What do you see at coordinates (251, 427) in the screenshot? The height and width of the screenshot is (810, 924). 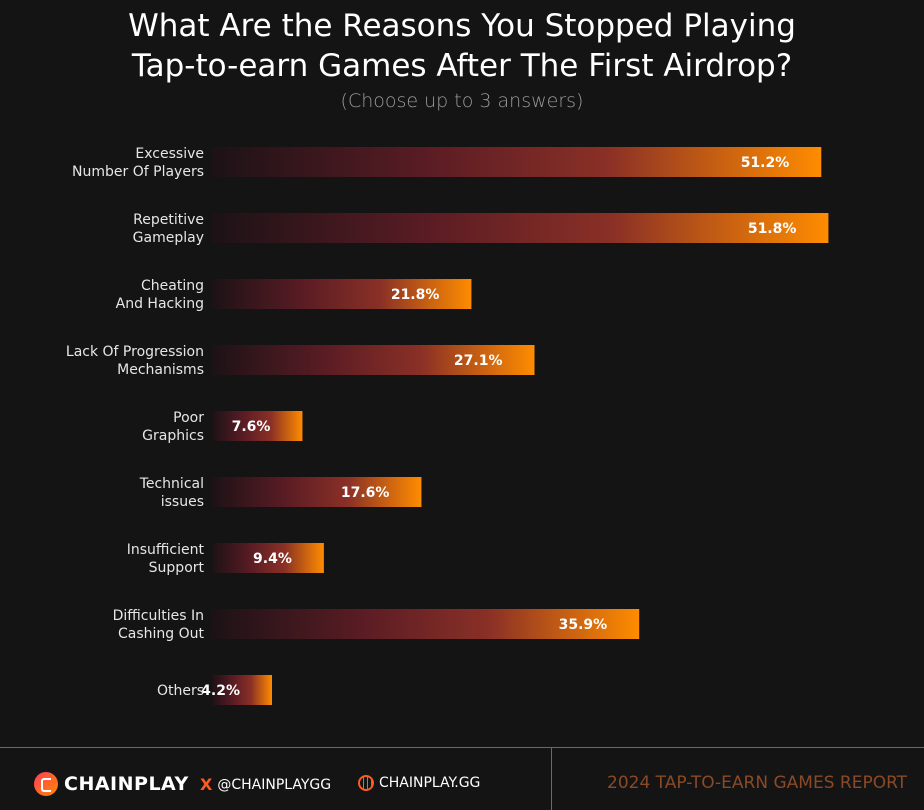 I see `data-label: 7.6%` at bounding box center [251, 427].